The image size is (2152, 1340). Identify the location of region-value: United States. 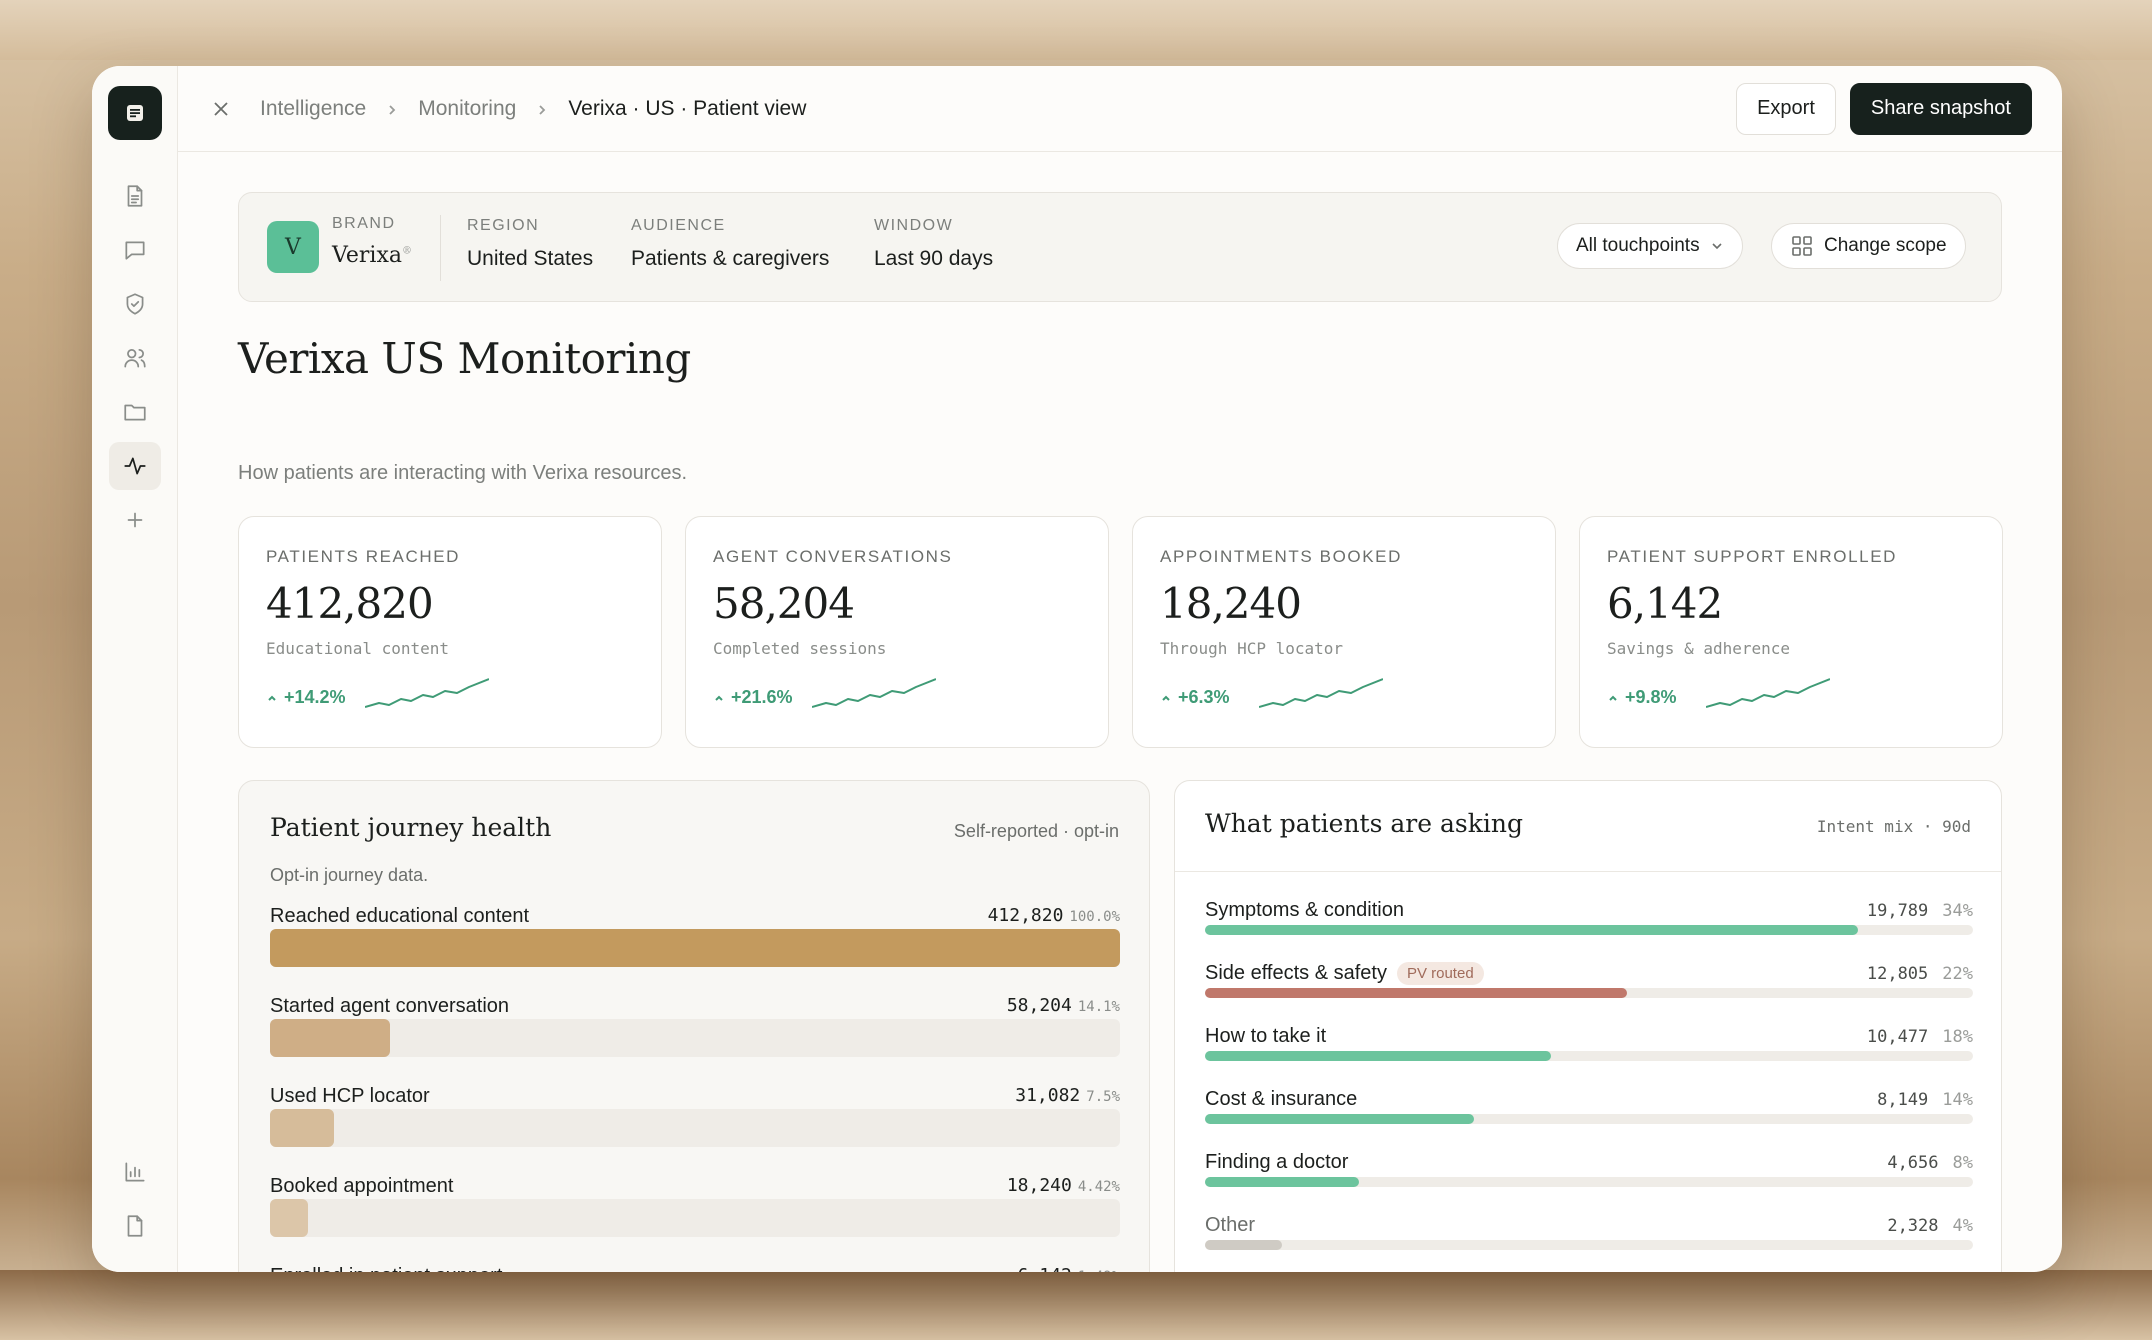
(530, 258).